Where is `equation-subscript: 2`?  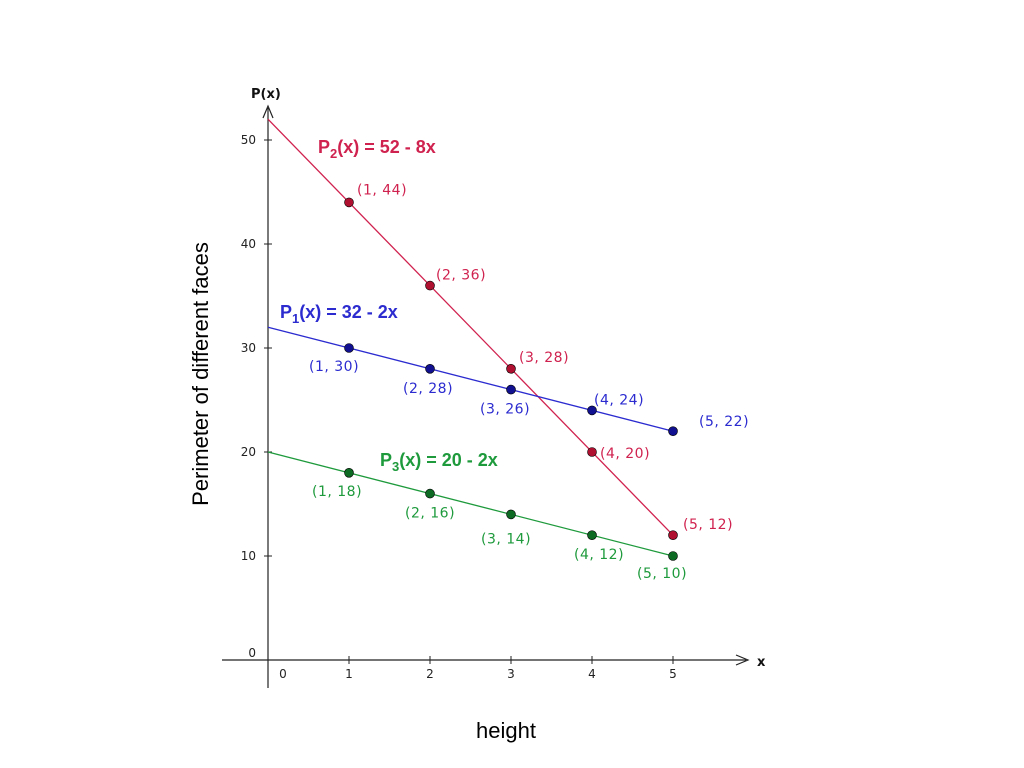
equation-subscript: 2 is located at coordinates (333, 153).